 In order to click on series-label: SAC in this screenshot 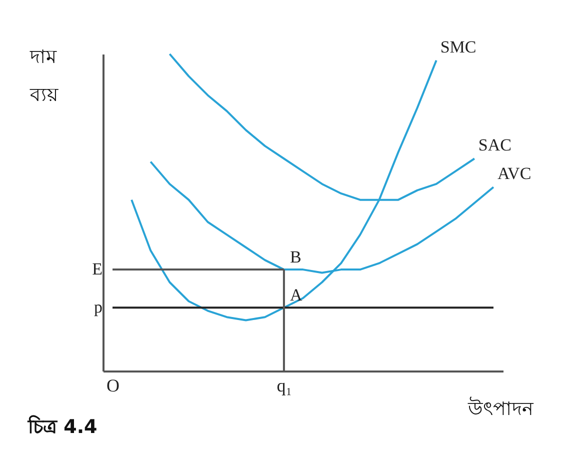, I will do `click(495, 145)`.